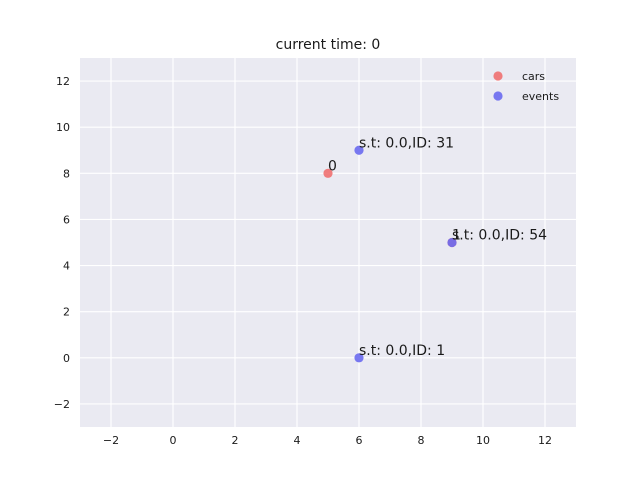  Describe the element at coordinates (406, 143) in the screenshot. I see `events-point-label: s.t: 0.0,ID: 31` at that location.